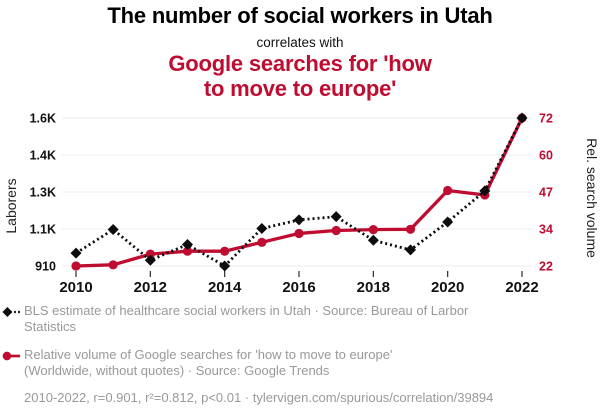  Describe the element at coordinates (373, 287) in the screenshot. I see `x-axis-tick-label: 2018` at that location.